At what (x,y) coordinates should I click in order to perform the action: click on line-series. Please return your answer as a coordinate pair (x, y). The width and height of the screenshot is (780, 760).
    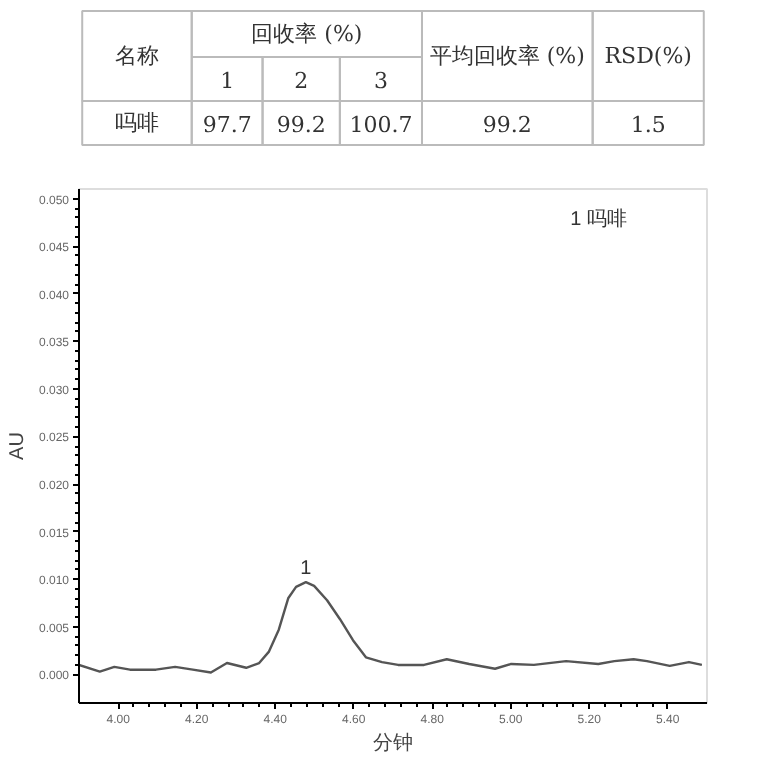
    Looking at the image, I should click on (391, 627).